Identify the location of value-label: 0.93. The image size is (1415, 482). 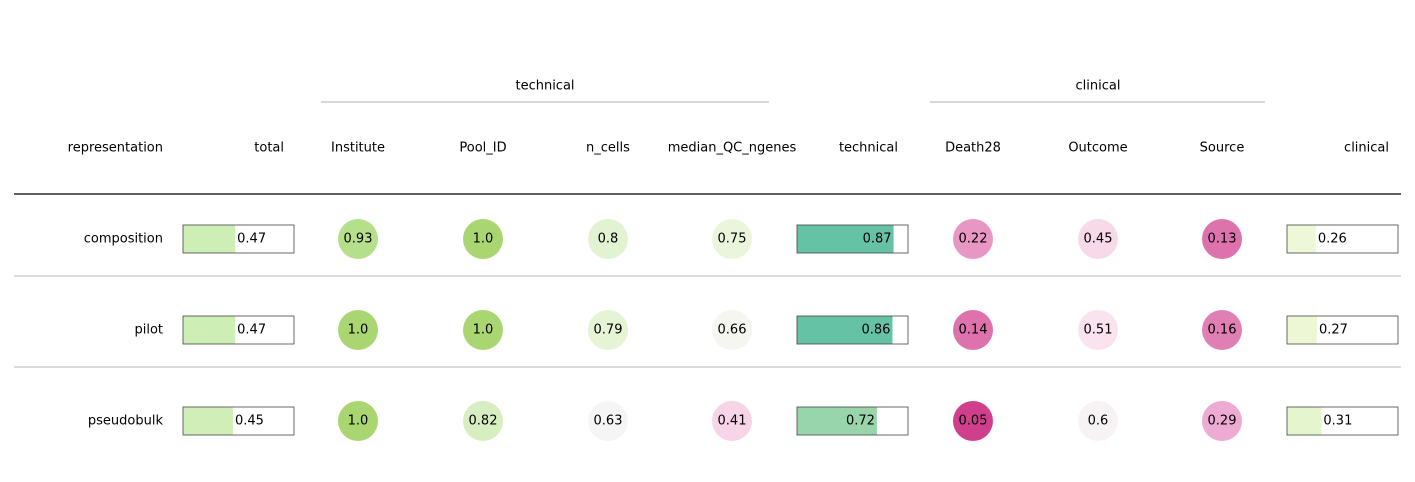
(358, 239).